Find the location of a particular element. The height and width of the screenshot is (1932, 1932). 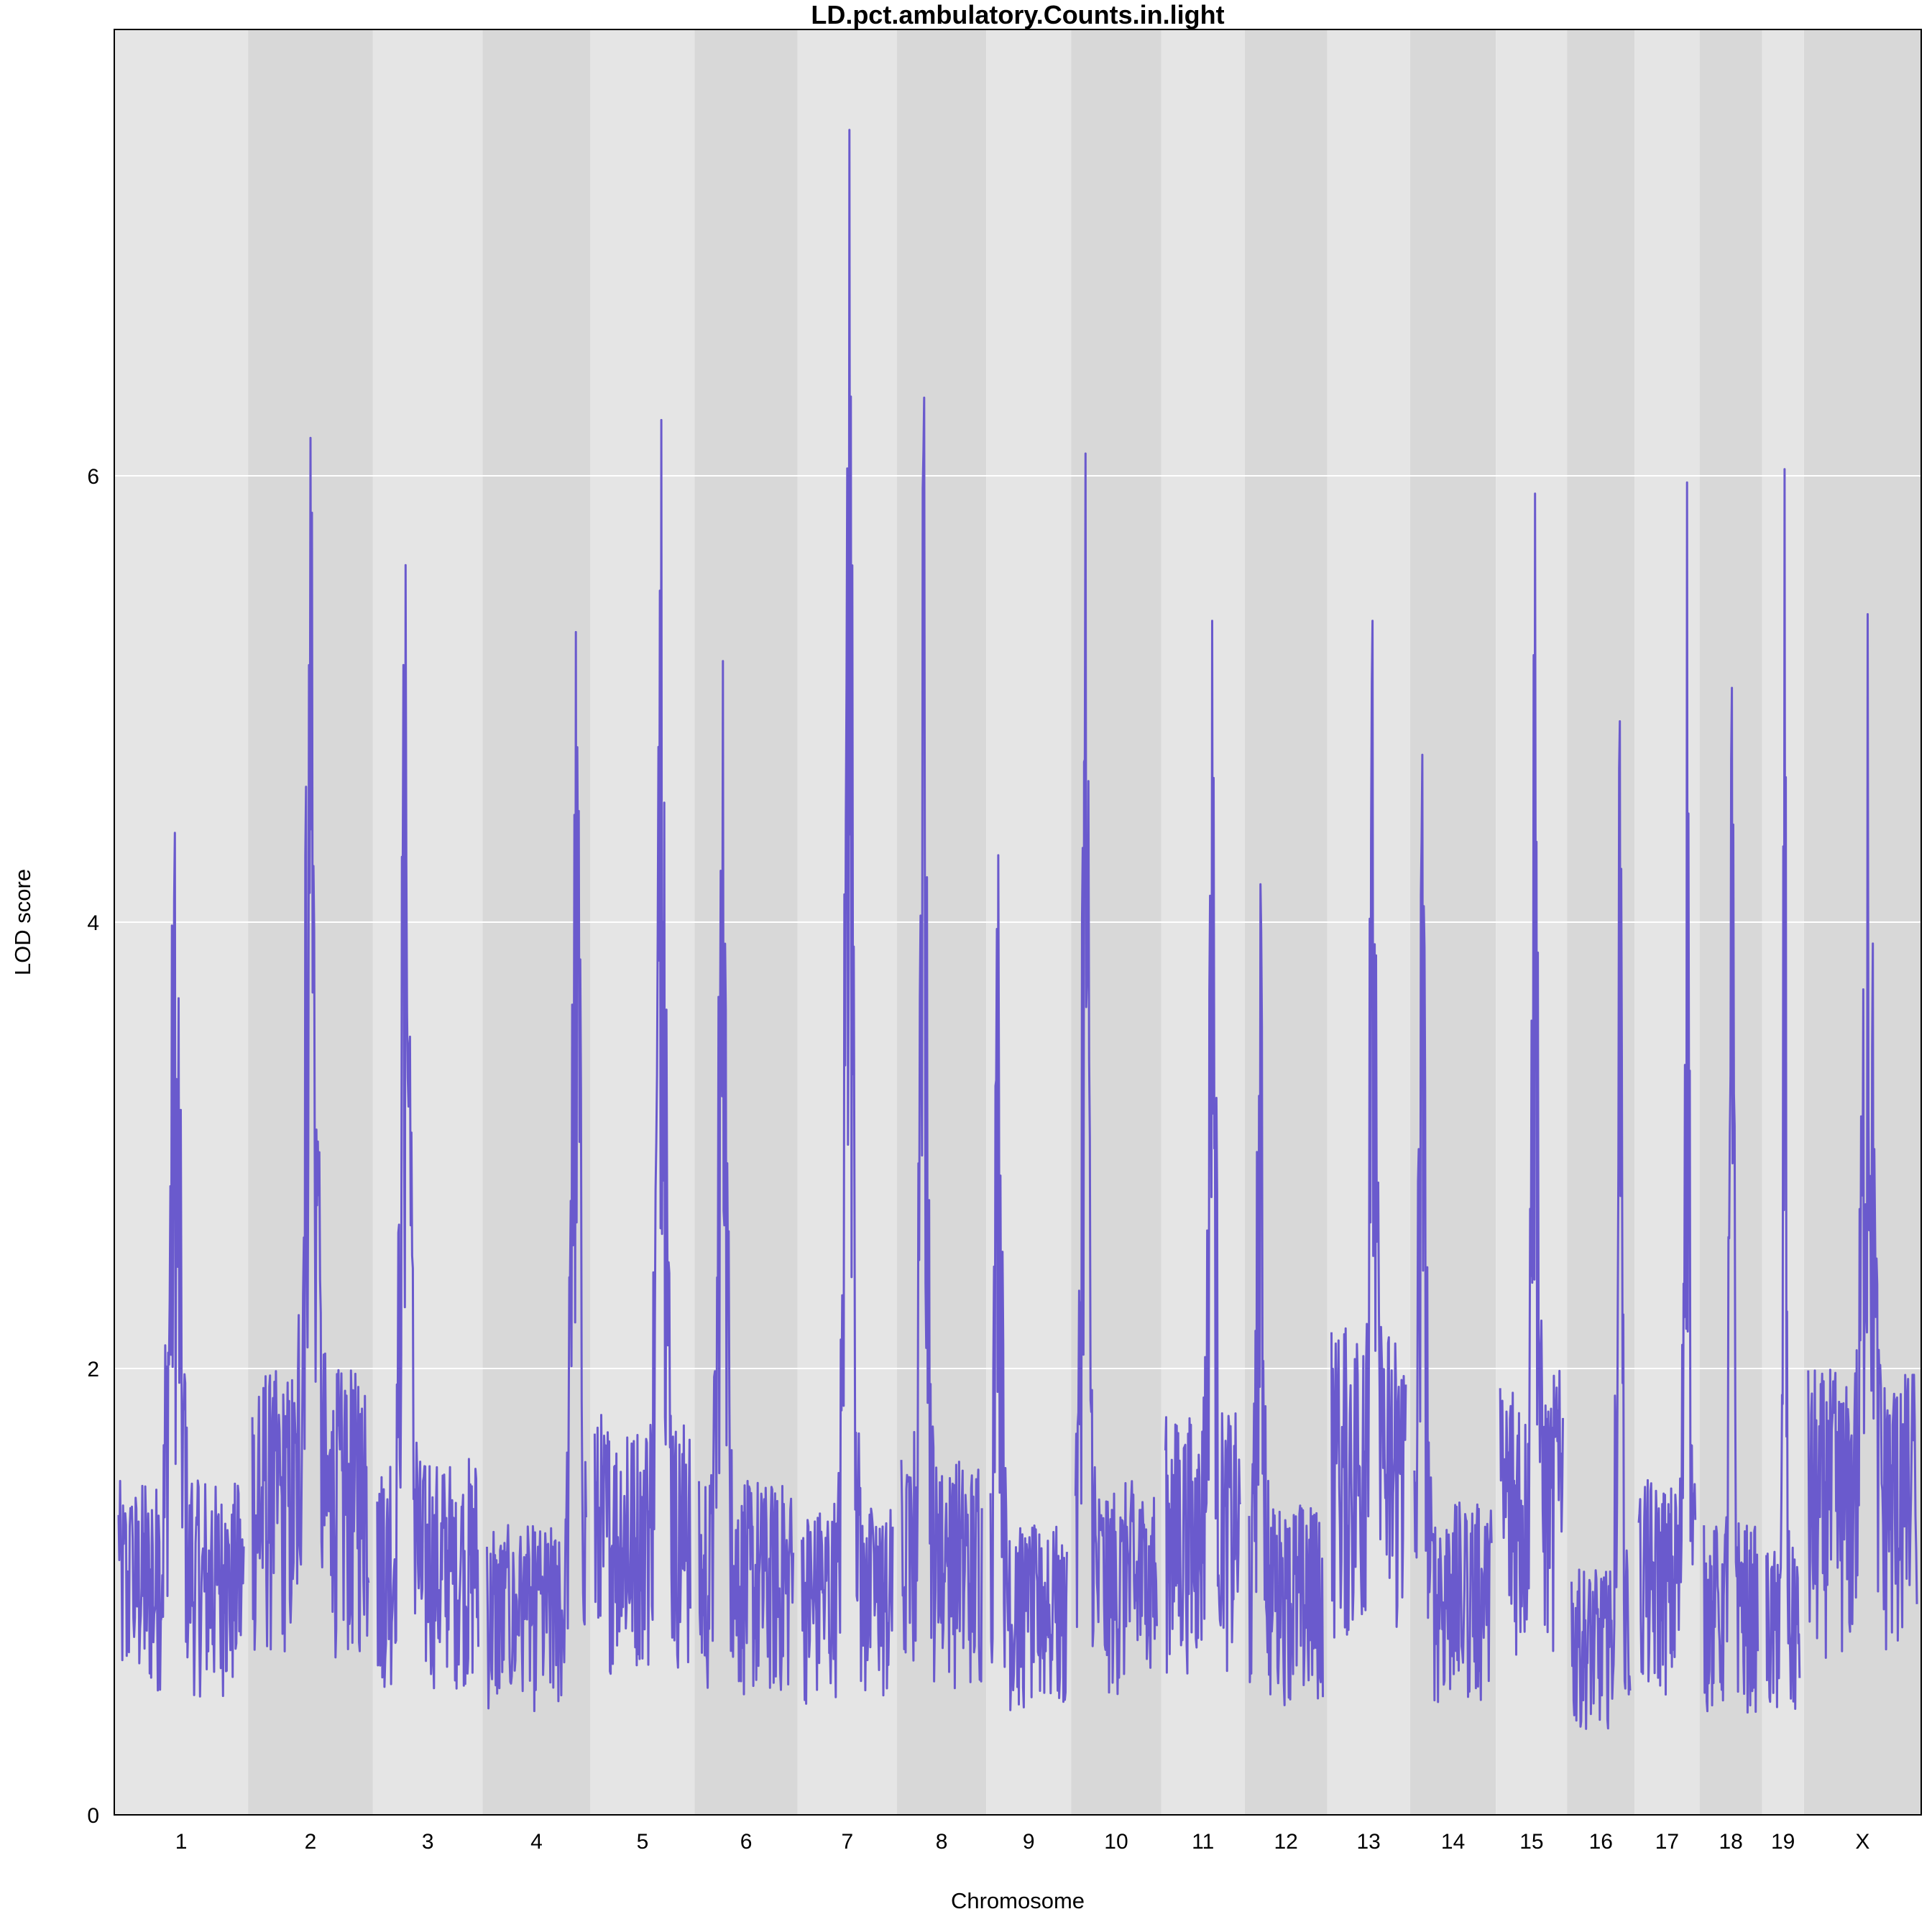

x-tick-label: 6 is located at coordinates (746, 1842).